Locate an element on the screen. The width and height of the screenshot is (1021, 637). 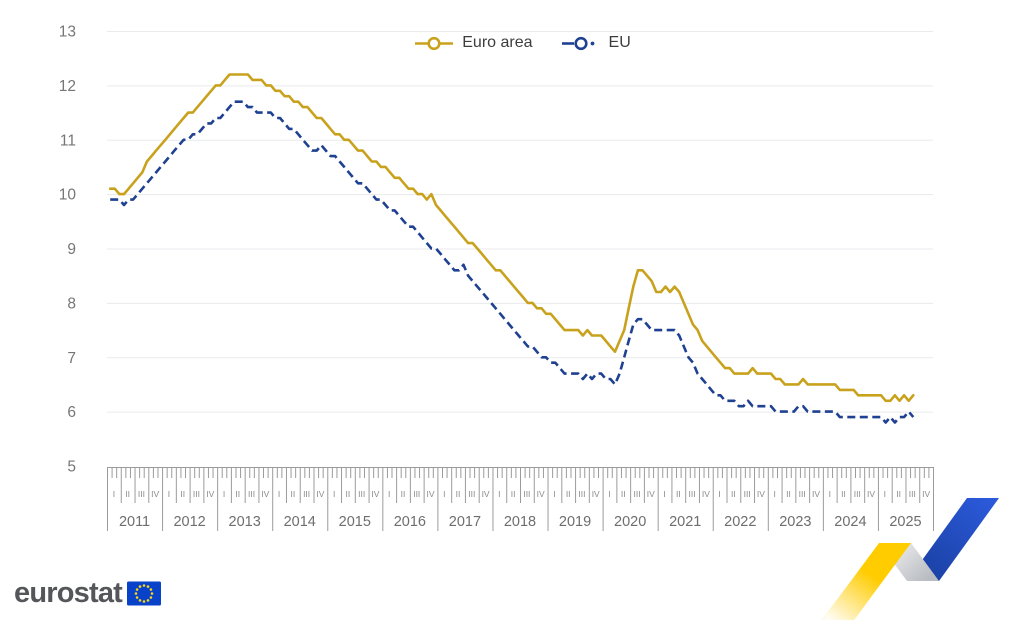
year-label: 2022 is located at coordinates (740, 522).